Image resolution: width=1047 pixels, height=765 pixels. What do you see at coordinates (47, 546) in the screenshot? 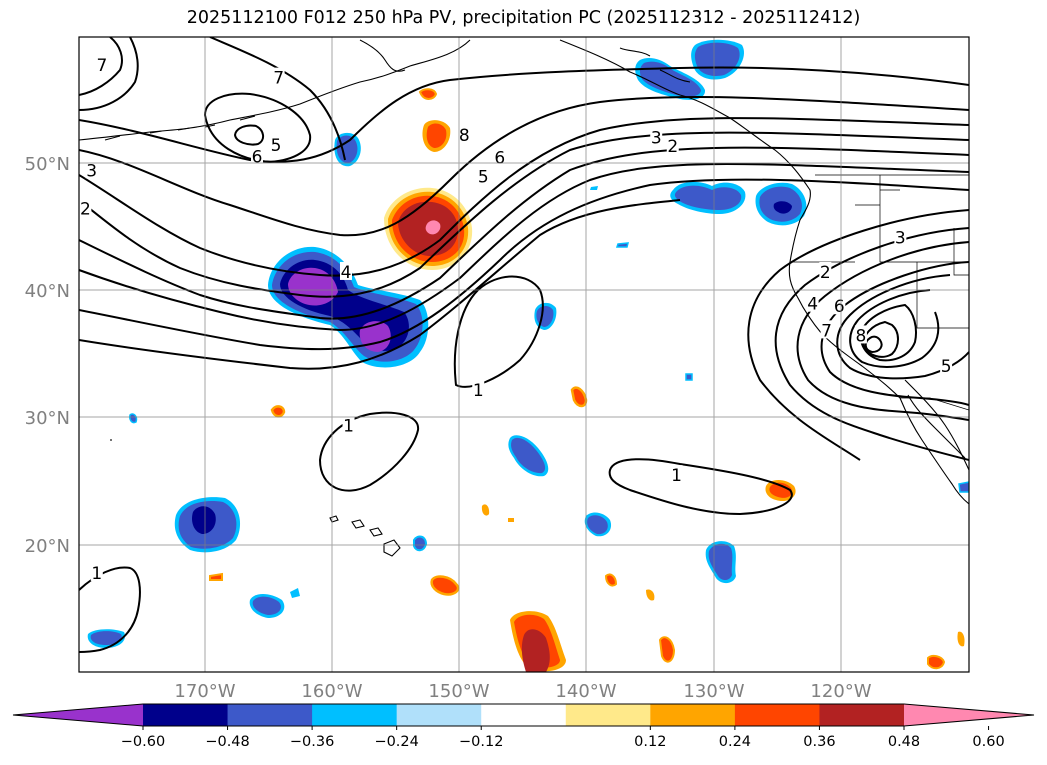
I see `lat-label-20n: 20°N` at bounding box center [47, 546].